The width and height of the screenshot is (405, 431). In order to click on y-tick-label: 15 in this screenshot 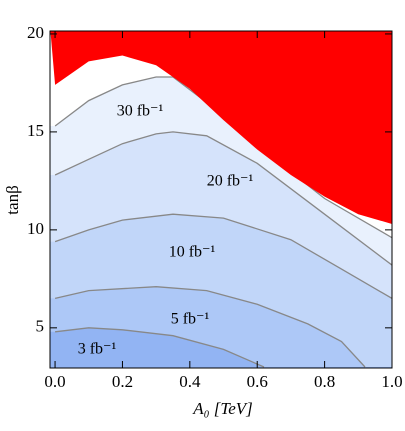, I will do `click(35, 130)`.